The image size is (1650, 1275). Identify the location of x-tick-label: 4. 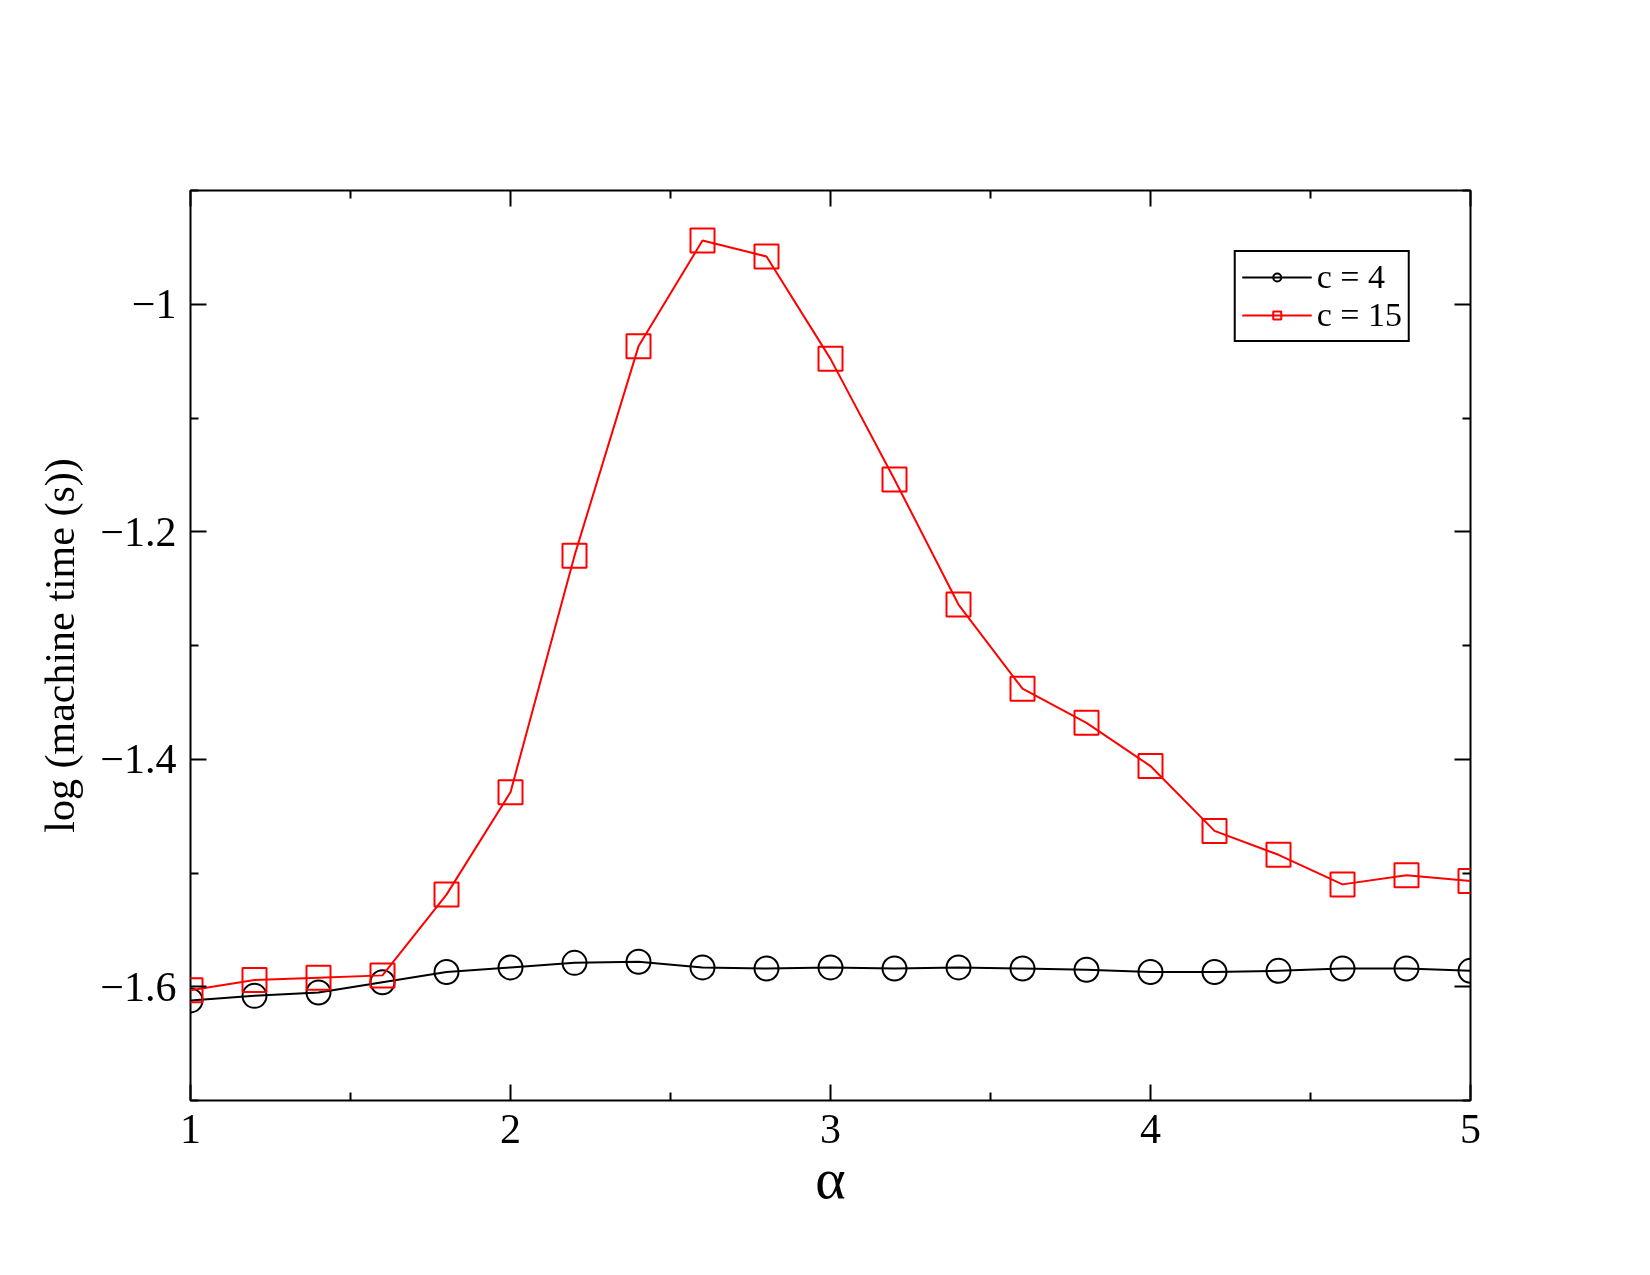
(1150, 1128).